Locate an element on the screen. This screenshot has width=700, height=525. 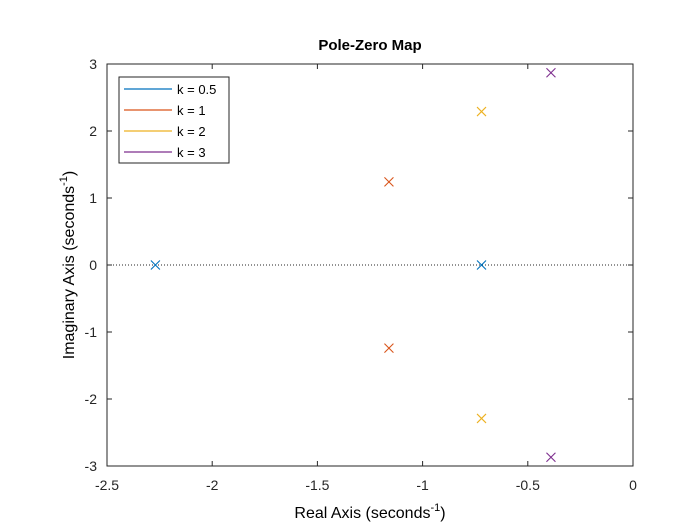
y-tick-label: 1 is located at coordinates (93, 198).